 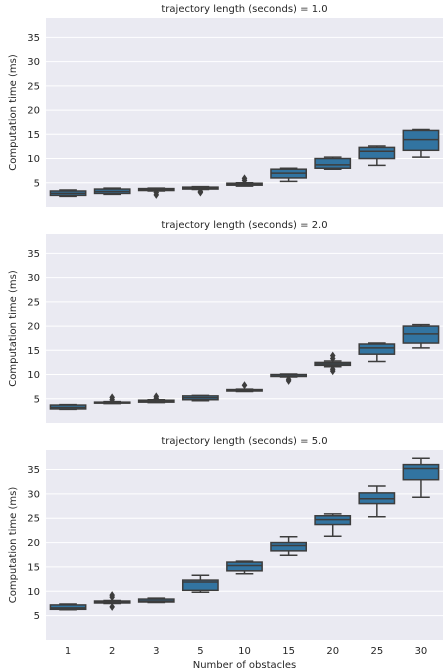 I want to click on x-tick-label: 5, so click(x=200, y=651).